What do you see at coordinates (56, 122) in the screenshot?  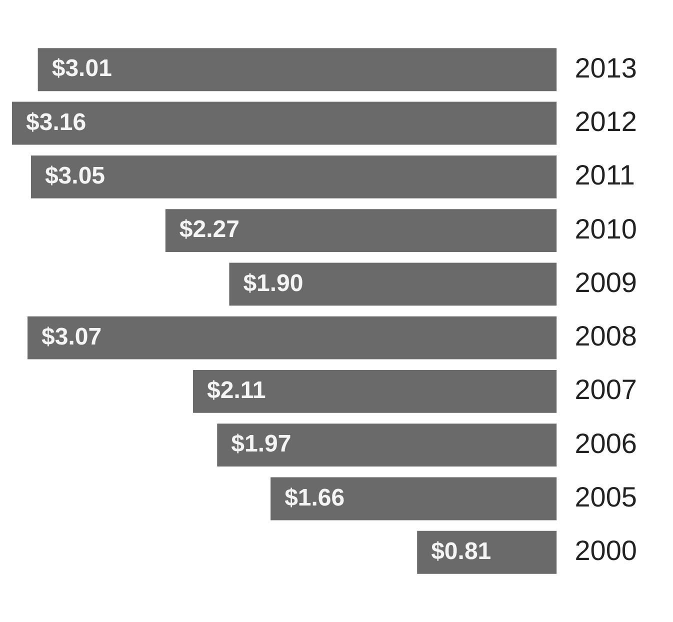 I see `data-label: $3.16` at bounding box center [56, 122].